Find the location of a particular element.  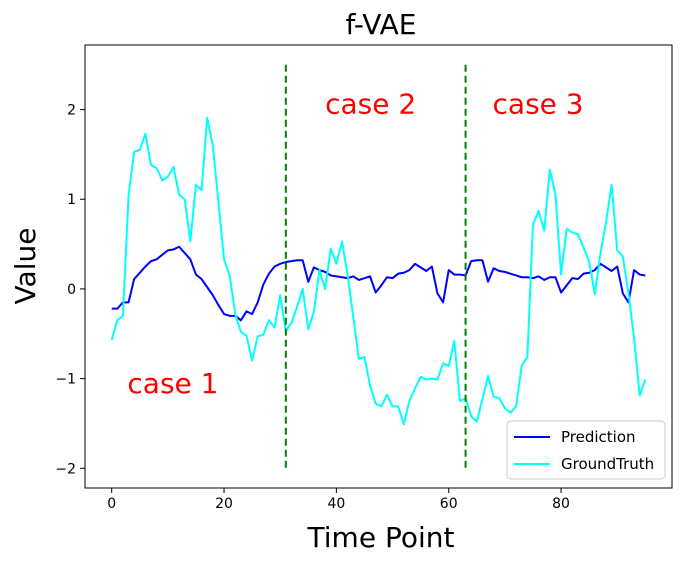

y-axis-label: Value is located at coordinates (25, 266).